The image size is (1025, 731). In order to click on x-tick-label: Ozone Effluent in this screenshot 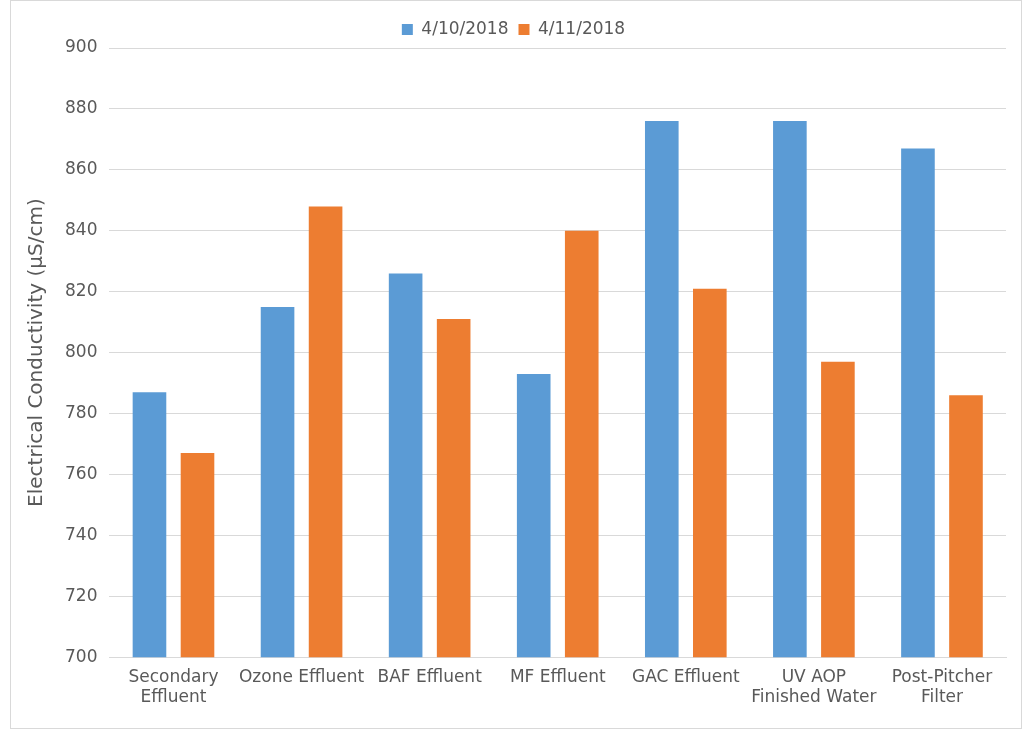, I will do `click(301, 675)`.